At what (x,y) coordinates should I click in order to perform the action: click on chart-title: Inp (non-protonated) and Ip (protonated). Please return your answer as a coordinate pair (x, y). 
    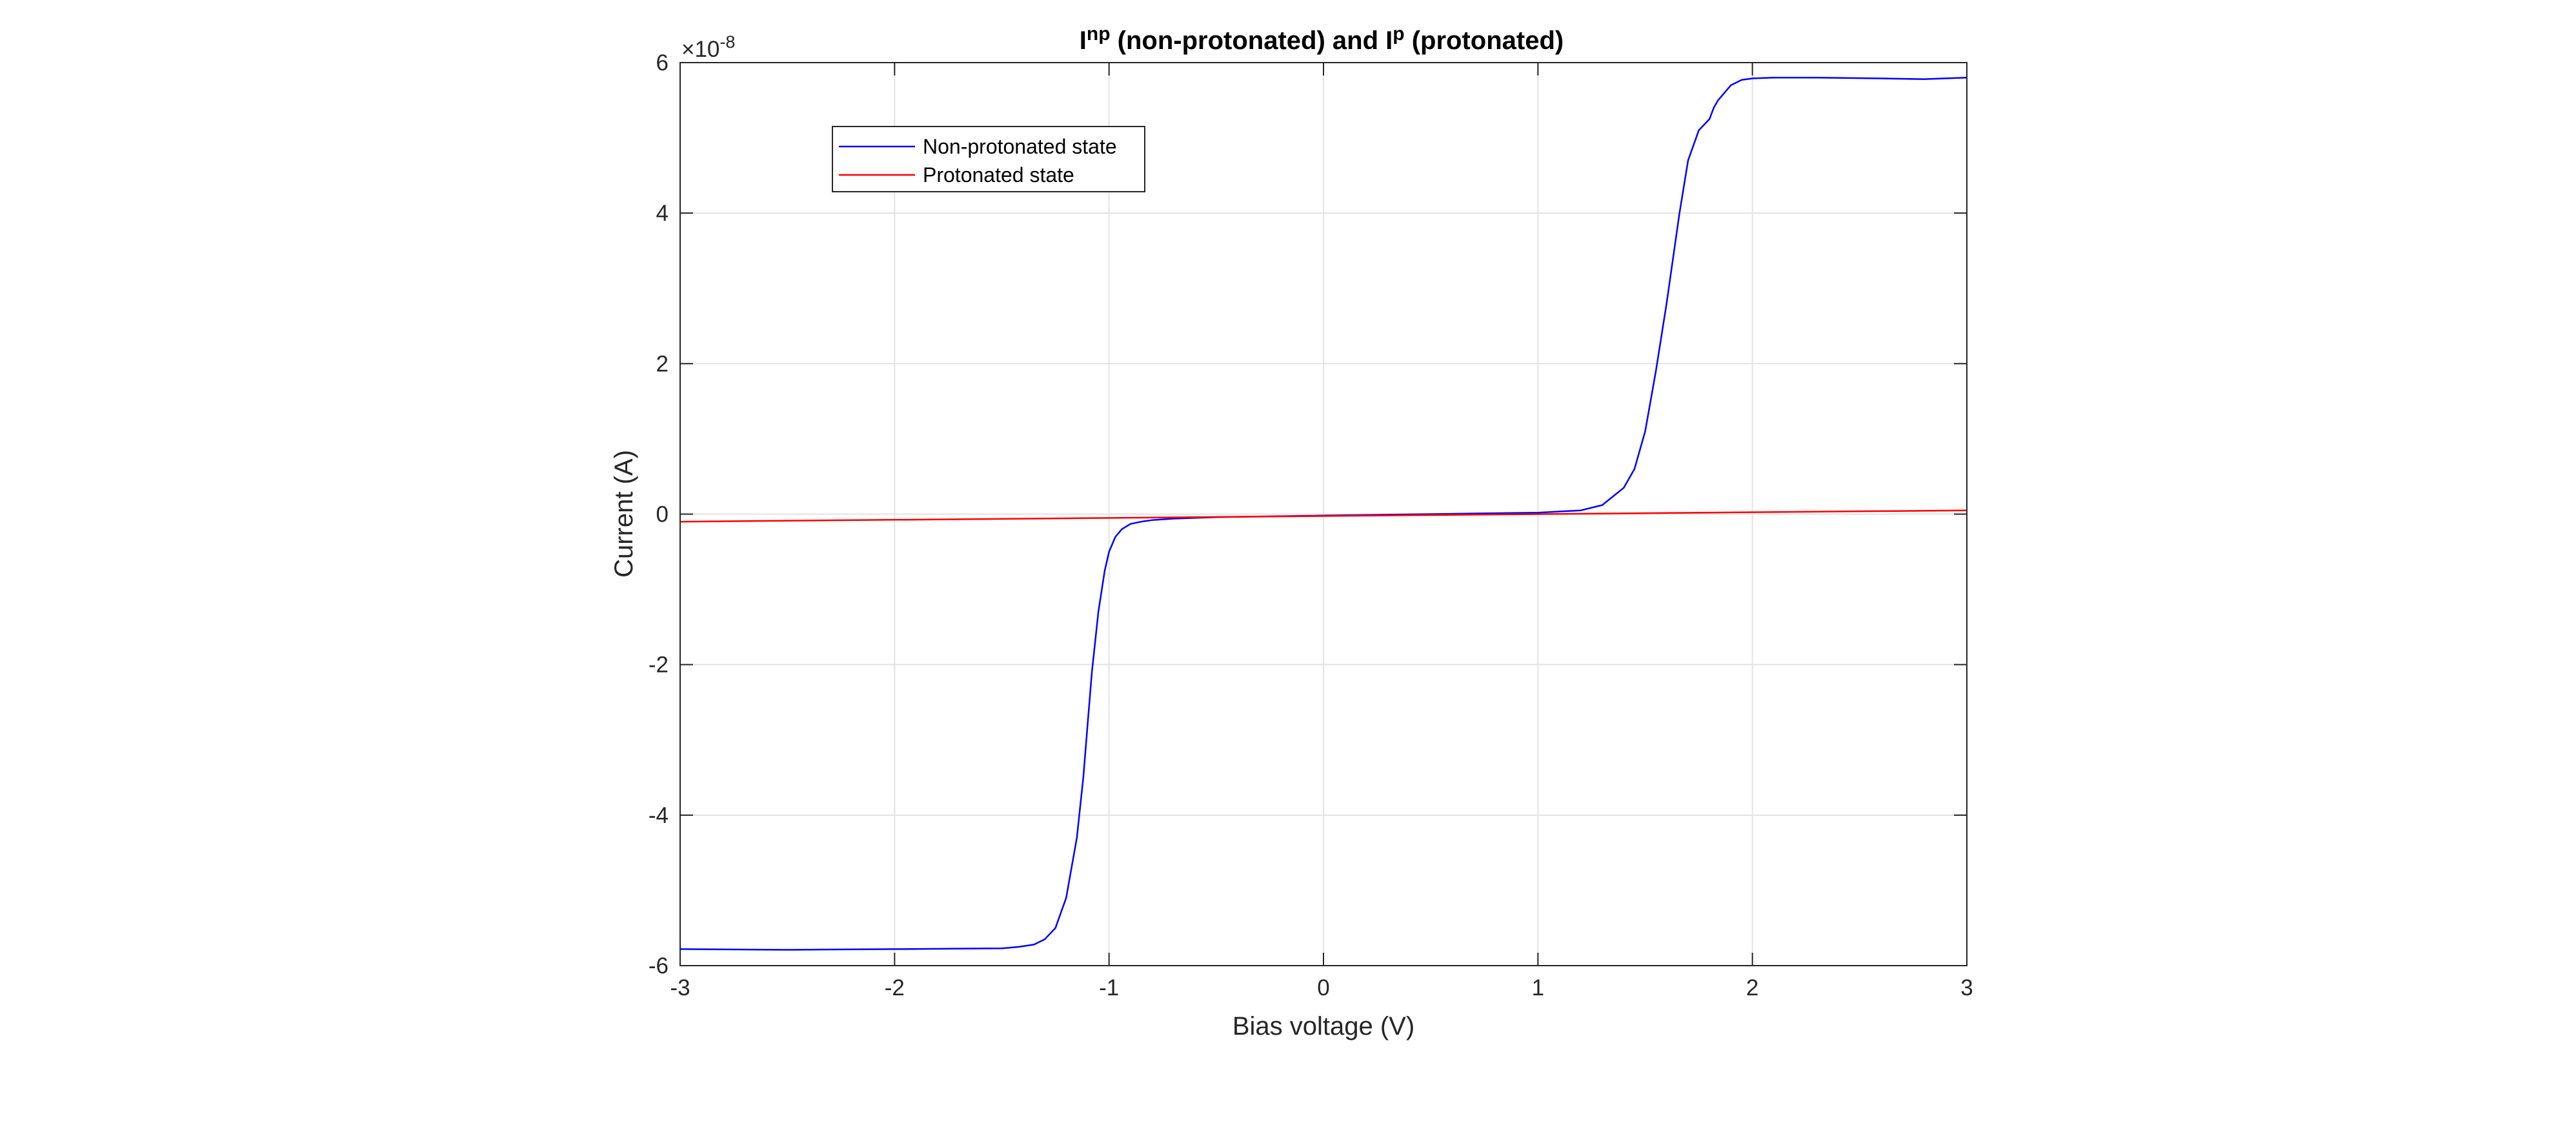
    Looking at the image, I should click on (1322, 39).